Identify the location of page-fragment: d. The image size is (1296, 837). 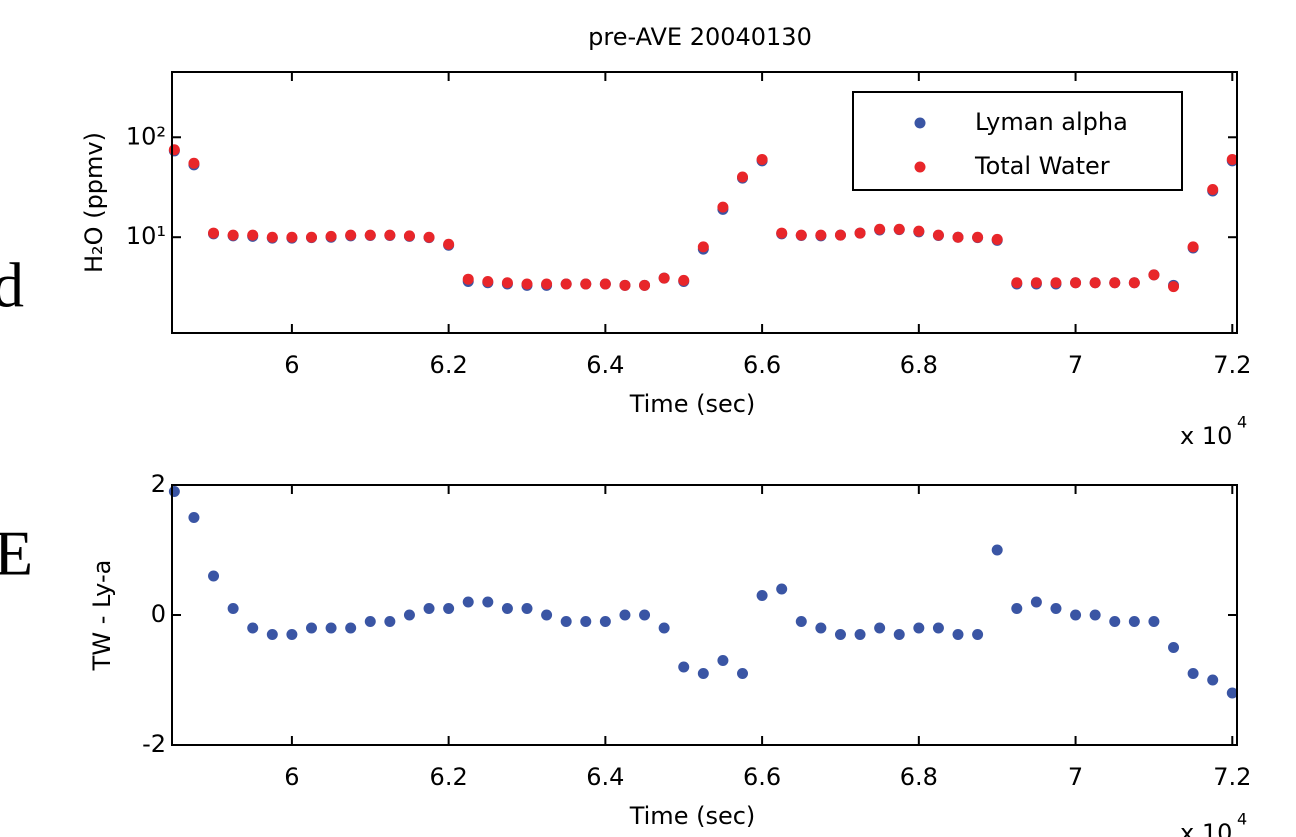
(12, 285).